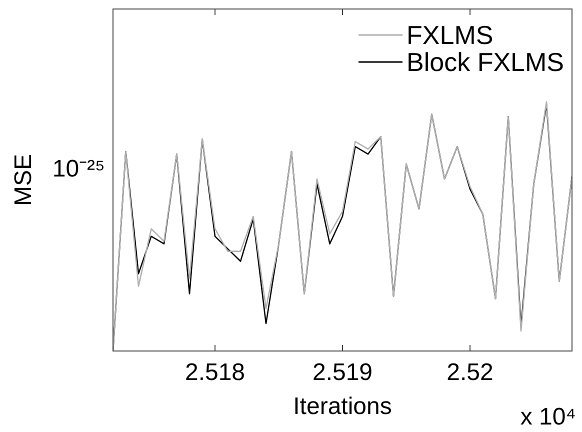 This screenshot has width=582, height=432. I want to click on x-tick-label: 2.519, so click(342, 372).